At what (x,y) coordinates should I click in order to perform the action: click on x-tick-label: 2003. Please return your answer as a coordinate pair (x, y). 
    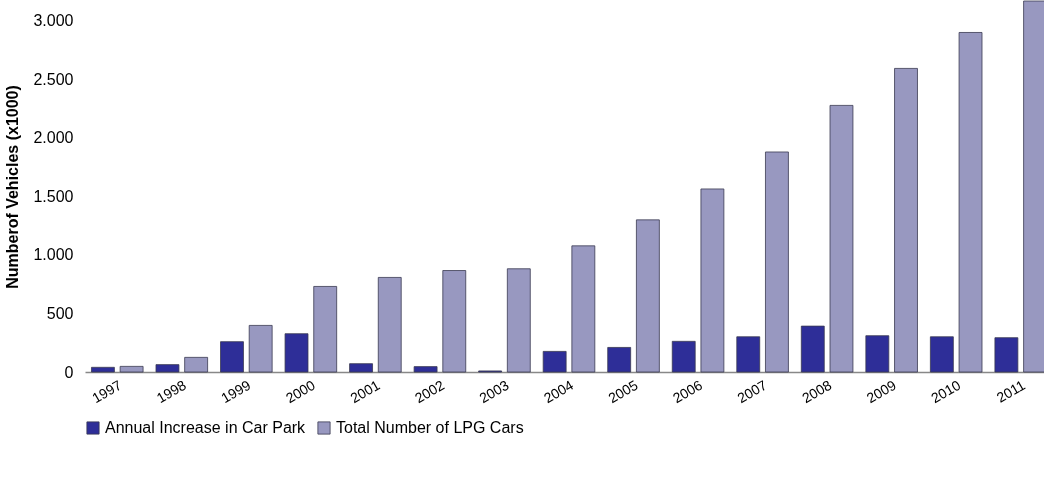
    Looking at the image, I should click on (494, 391).